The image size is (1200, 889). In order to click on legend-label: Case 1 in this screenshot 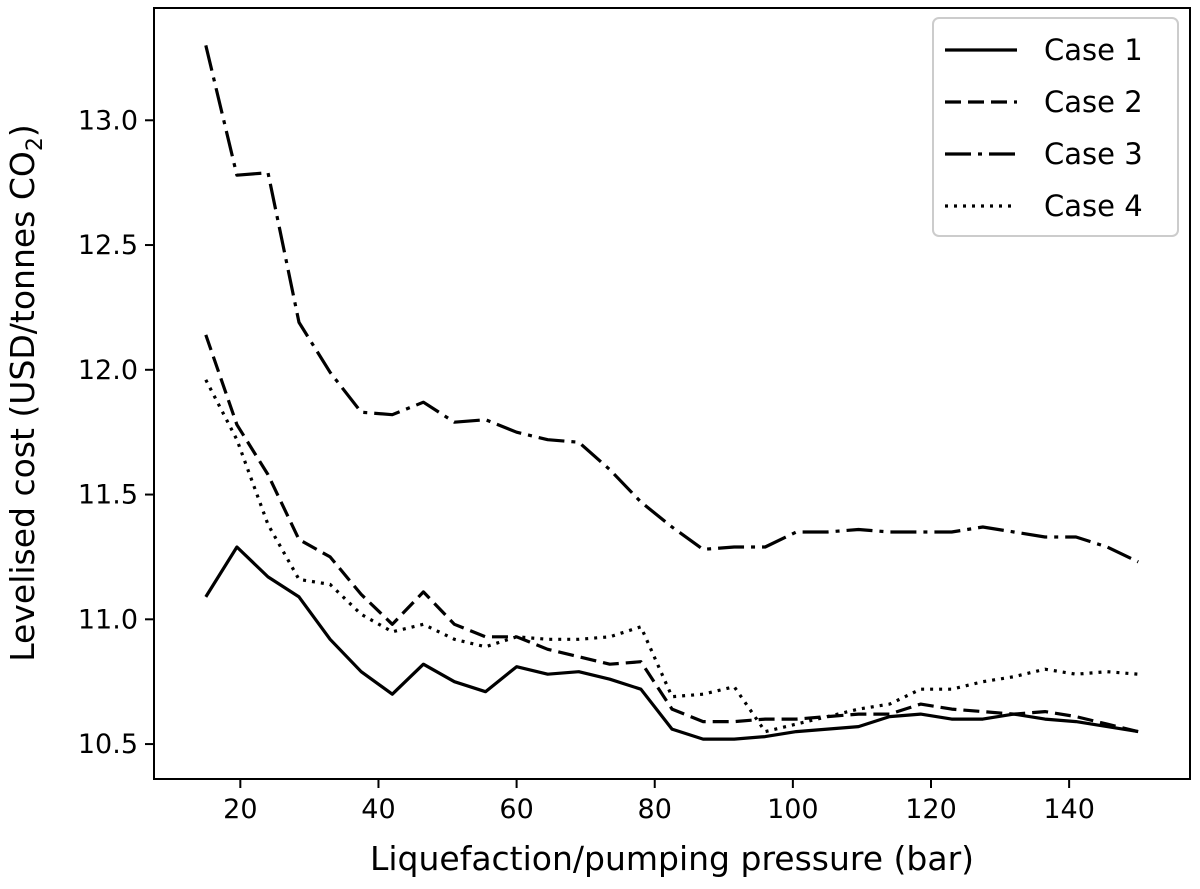, I will do `click(1093, 50)`.